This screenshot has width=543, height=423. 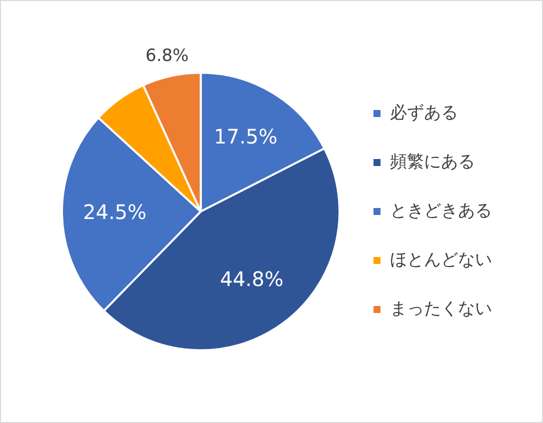 I want to click on legend-label: 必ずある, so click(x=424, y=112).